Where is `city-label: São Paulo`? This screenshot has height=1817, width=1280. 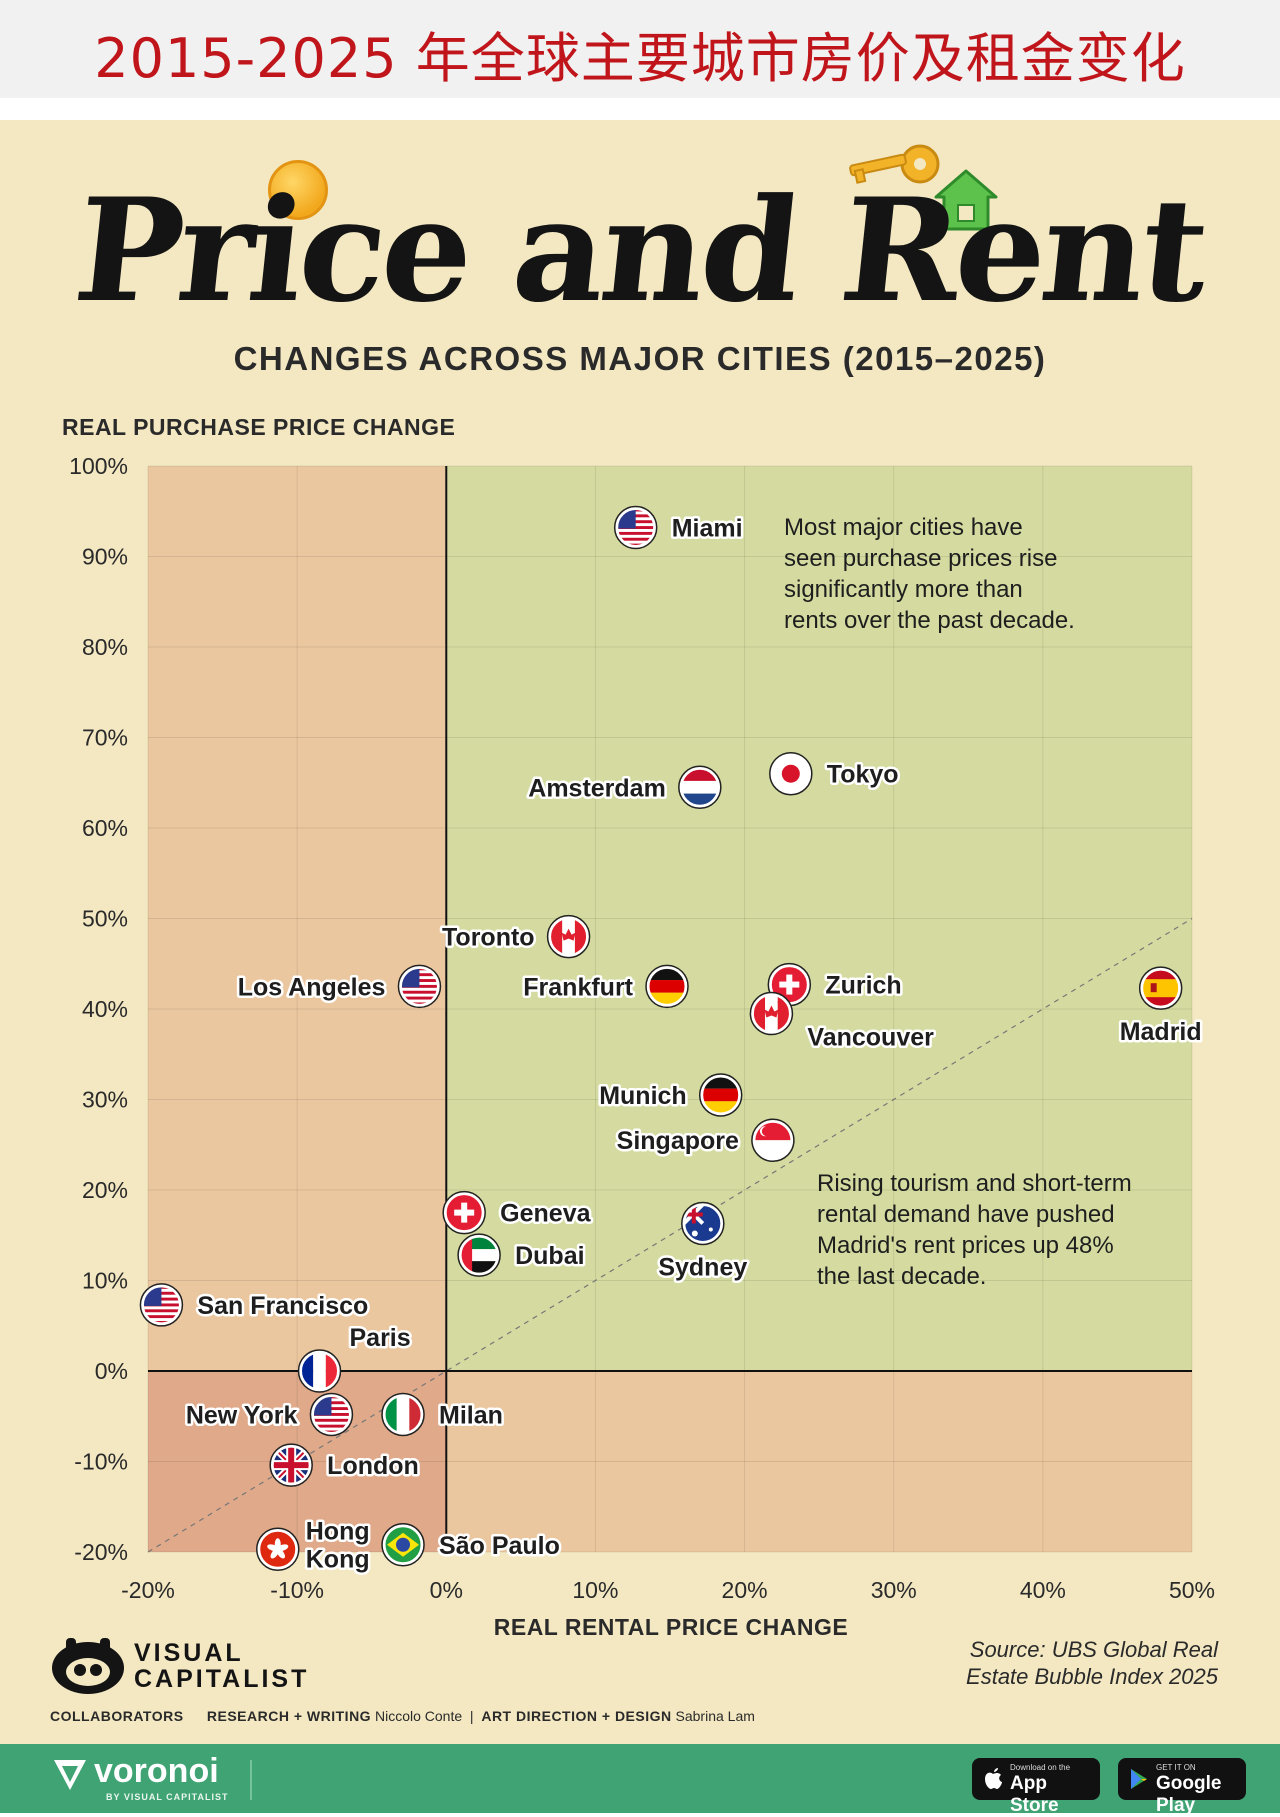 city-label: São Paulo is located at coordinates (499, 1546).